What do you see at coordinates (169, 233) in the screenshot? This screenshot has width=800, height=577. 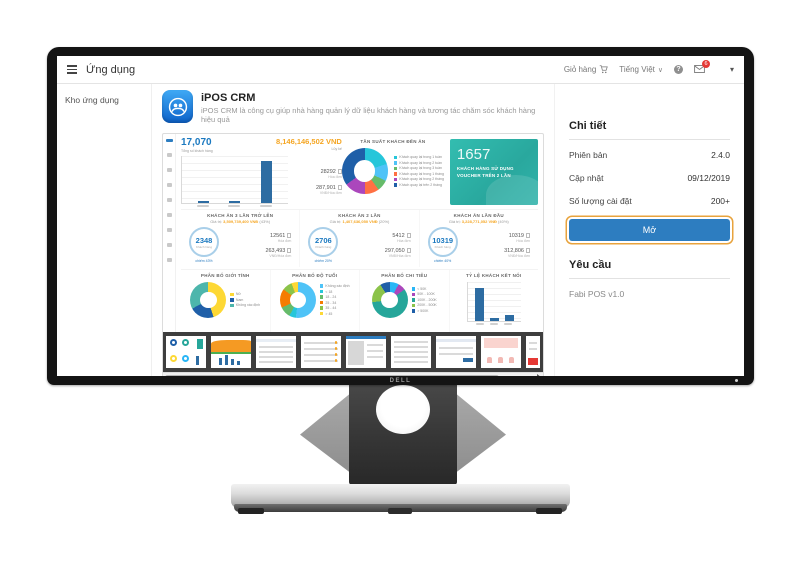 I see `dashboard-mini-sidebar` at bounding box center [169, 233].